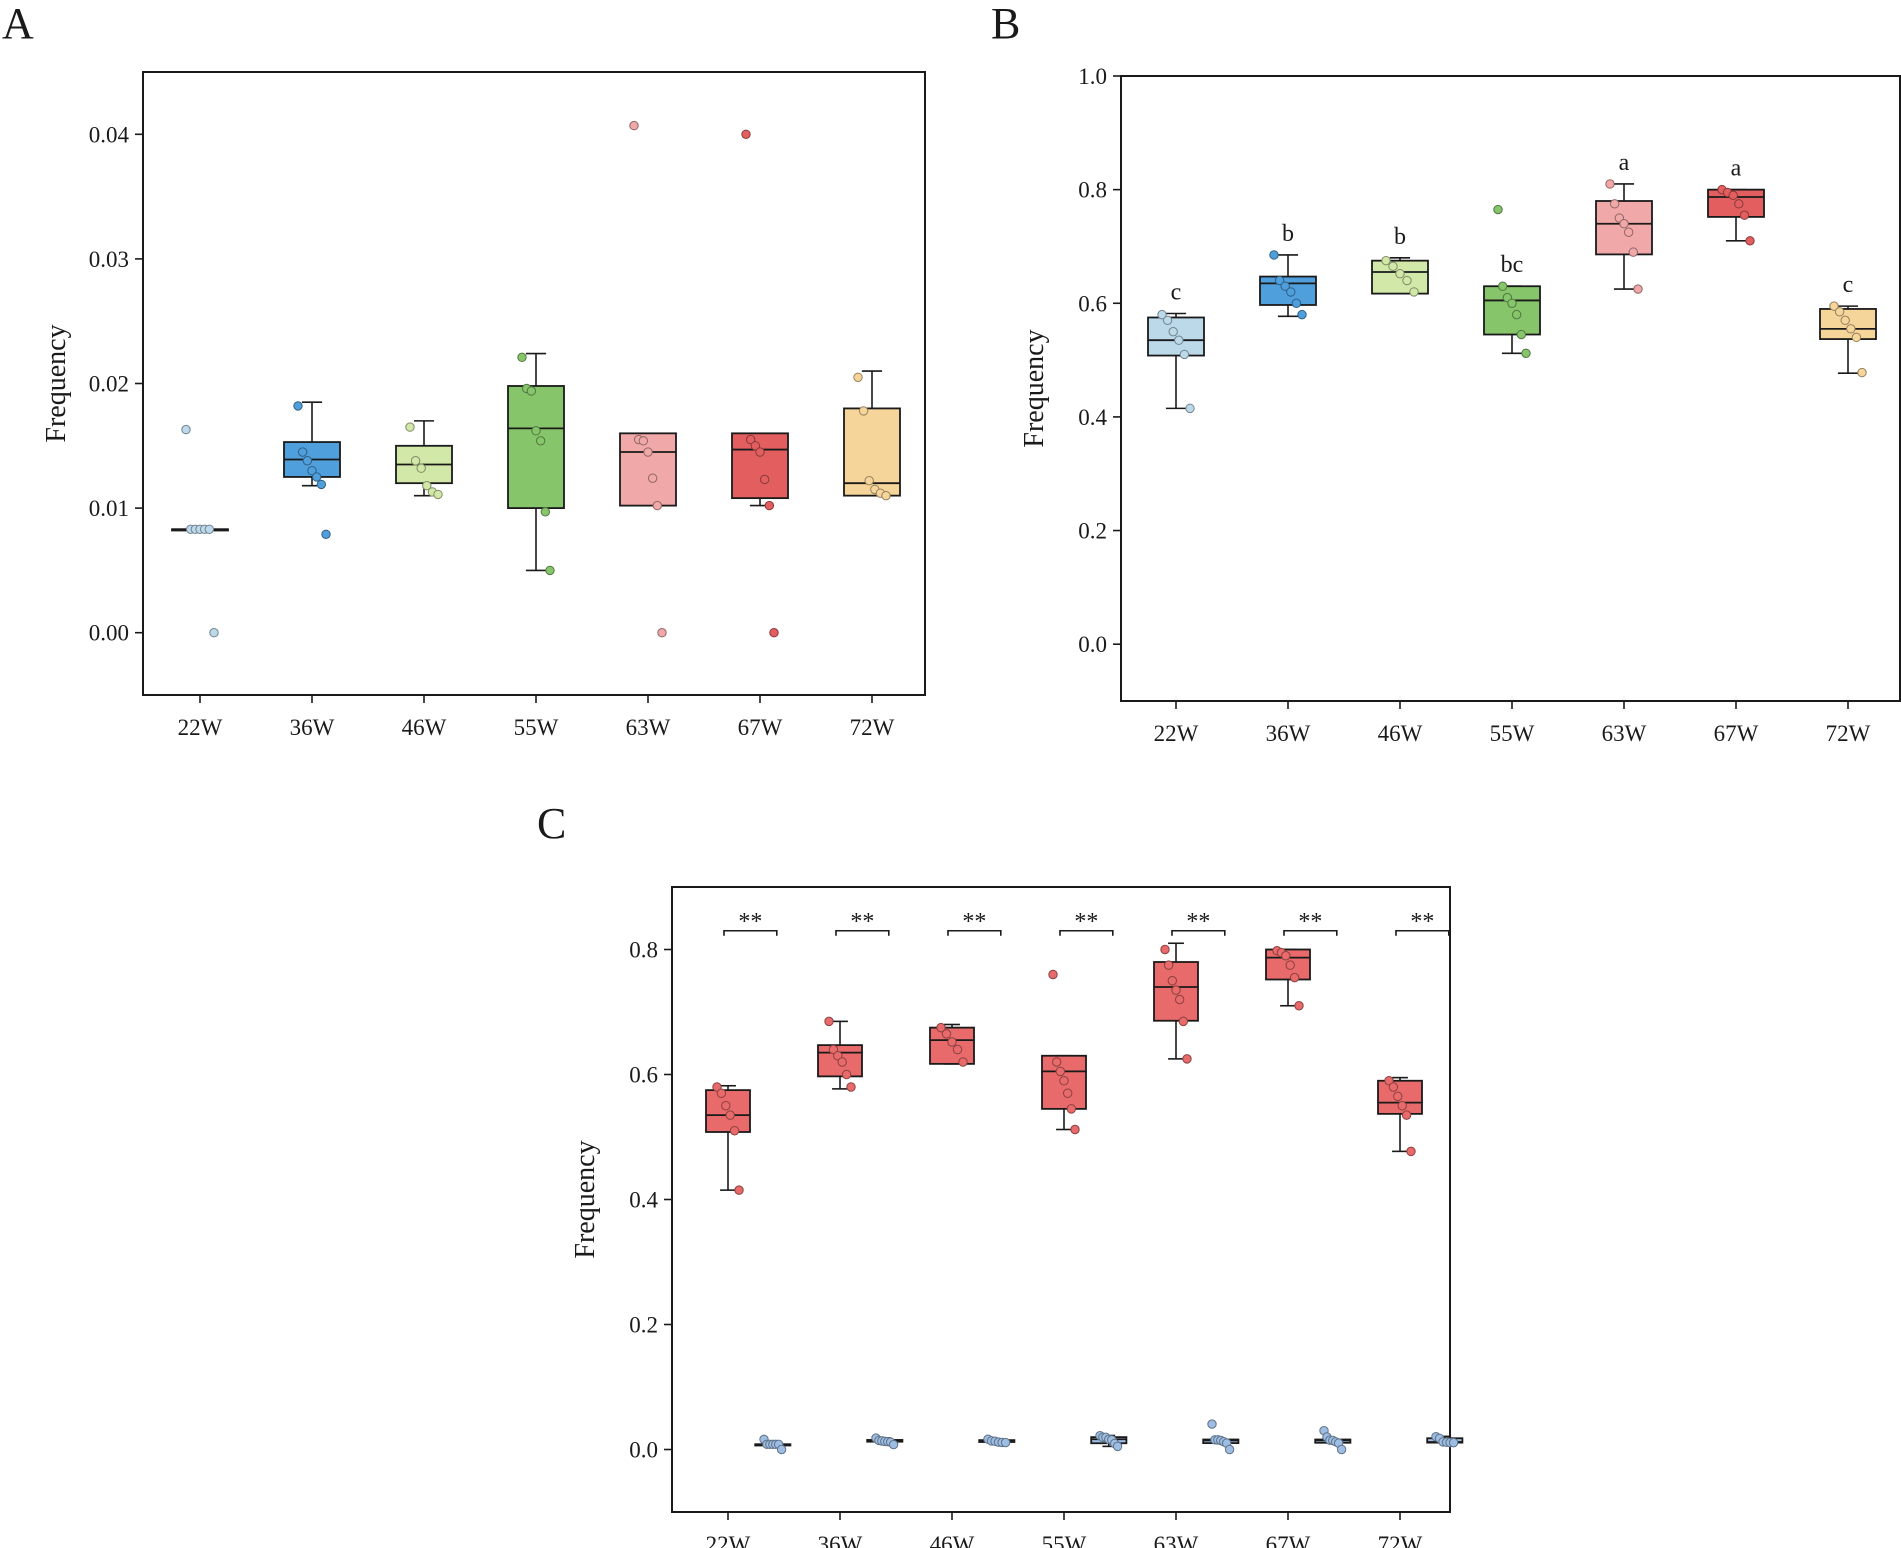  What do you see at coordinates (643, 1200) in the screenshot?
I see `y-tick-label: 0.4` at bounding box center [643, 1200].